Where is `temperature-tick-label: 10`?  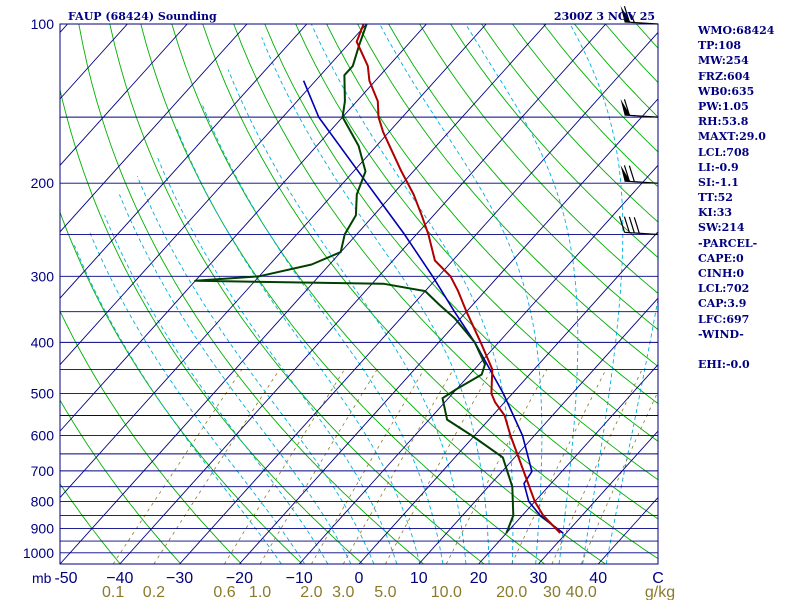 temperature-tick-label: 10 is located at coordinates (419, 578).